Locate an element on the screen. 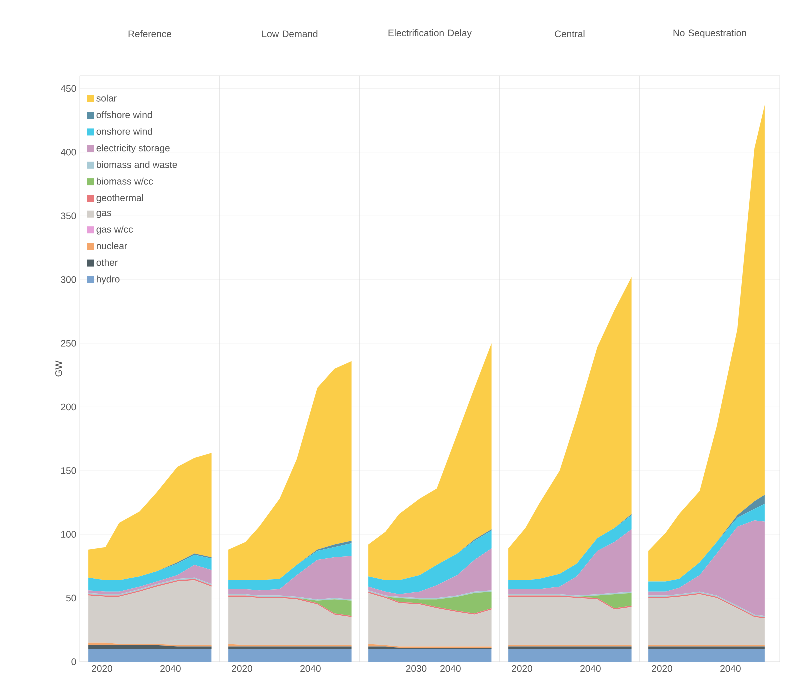  y-tick-label: 150 is located at coordinates (69, 471).